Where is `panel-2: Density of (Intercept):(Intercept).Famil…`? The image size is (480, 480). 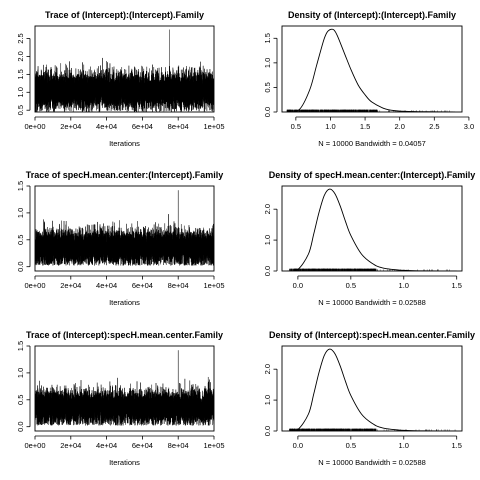
panel-2: Density of (Intercept):(Intercept).Famil… is located at coordinates (368, 79).